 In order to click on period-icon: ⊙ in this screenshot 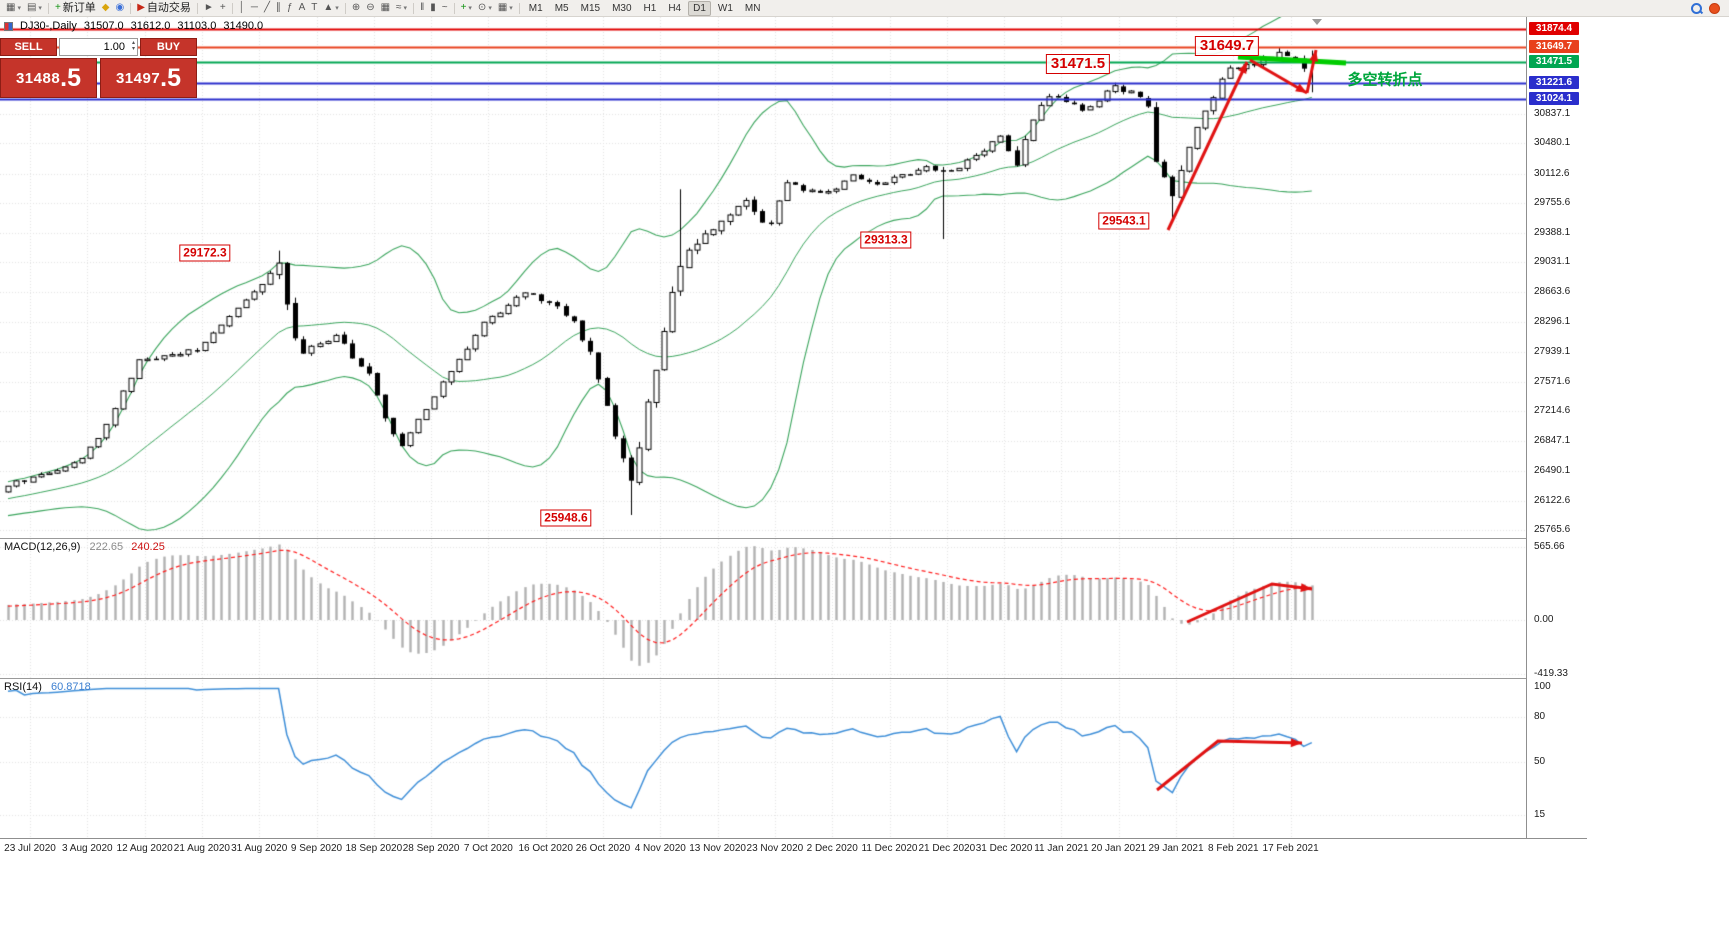, I will do `click(482, 7)`.